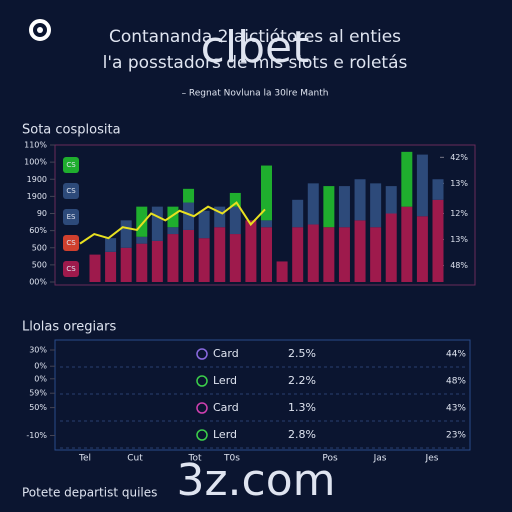  Describe the element at coordinates (38, 282) in the screenshot. I see `y-tick-label: 00%` at that location.